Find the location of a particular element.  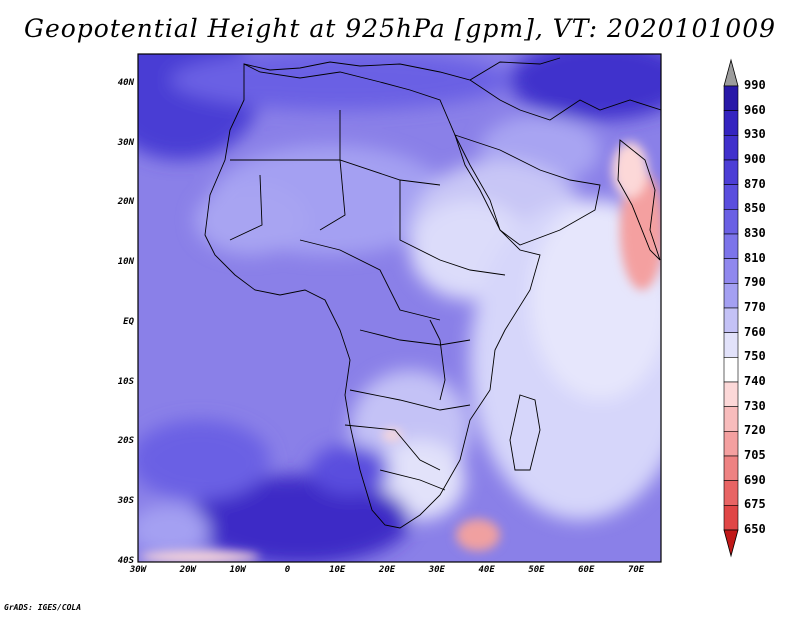

colorbar-label: 990 is located at coordinates (755, 85).